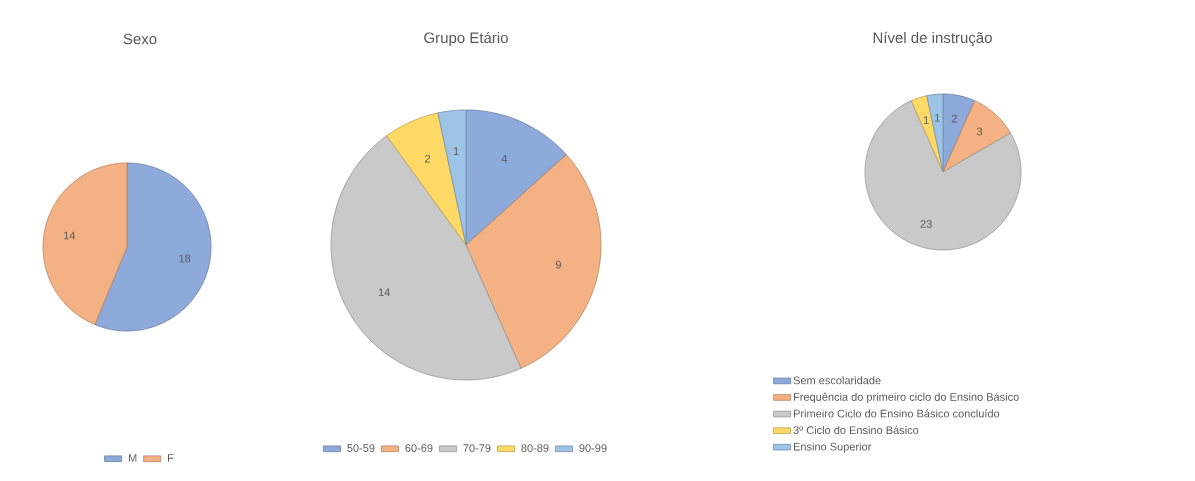  Describe the element at coordinates (140, 39) in the screenshot. I see `chart-title: Sexo` at that location.